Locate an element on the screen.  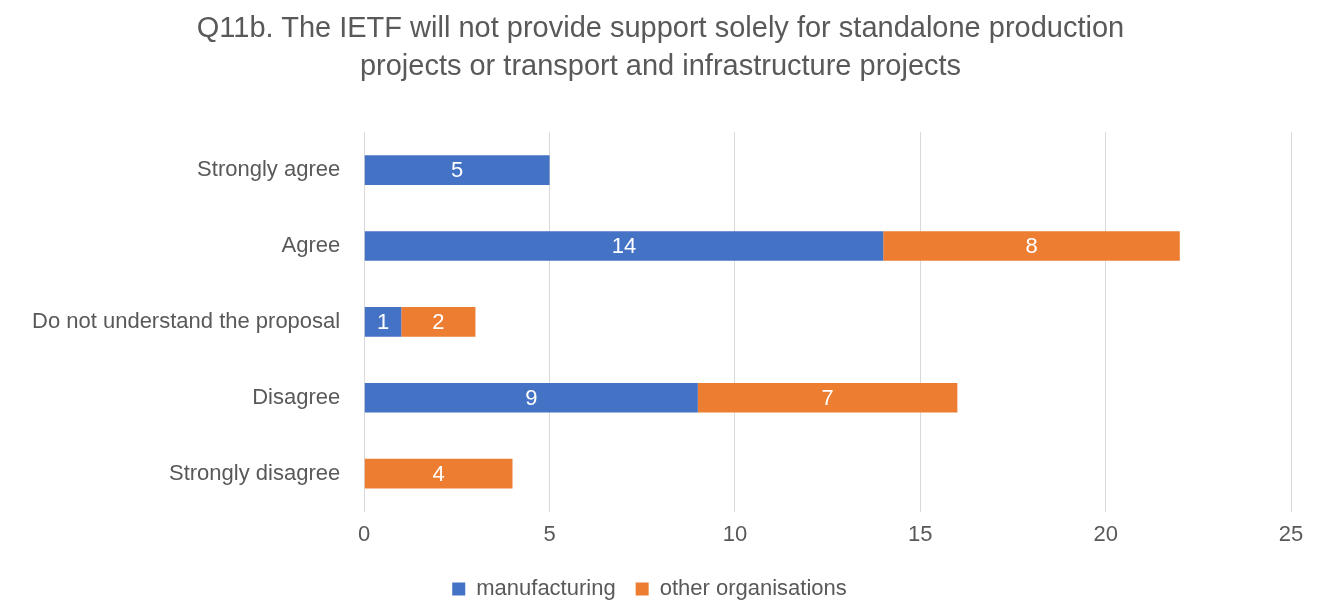
y-tick-label: Do not understand the proposal is located at coordinates (186, 320).